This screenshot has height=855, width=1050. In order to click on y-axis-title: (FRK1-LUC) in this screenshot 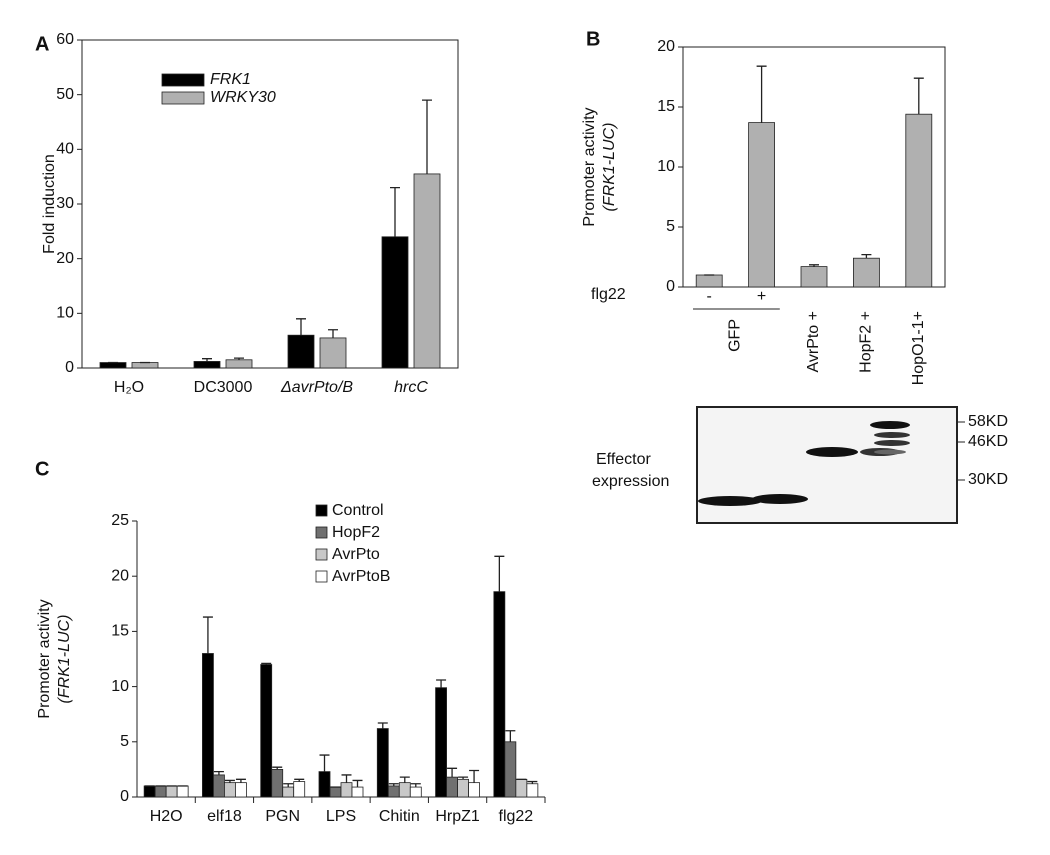, I will do `click(609, 167)`.